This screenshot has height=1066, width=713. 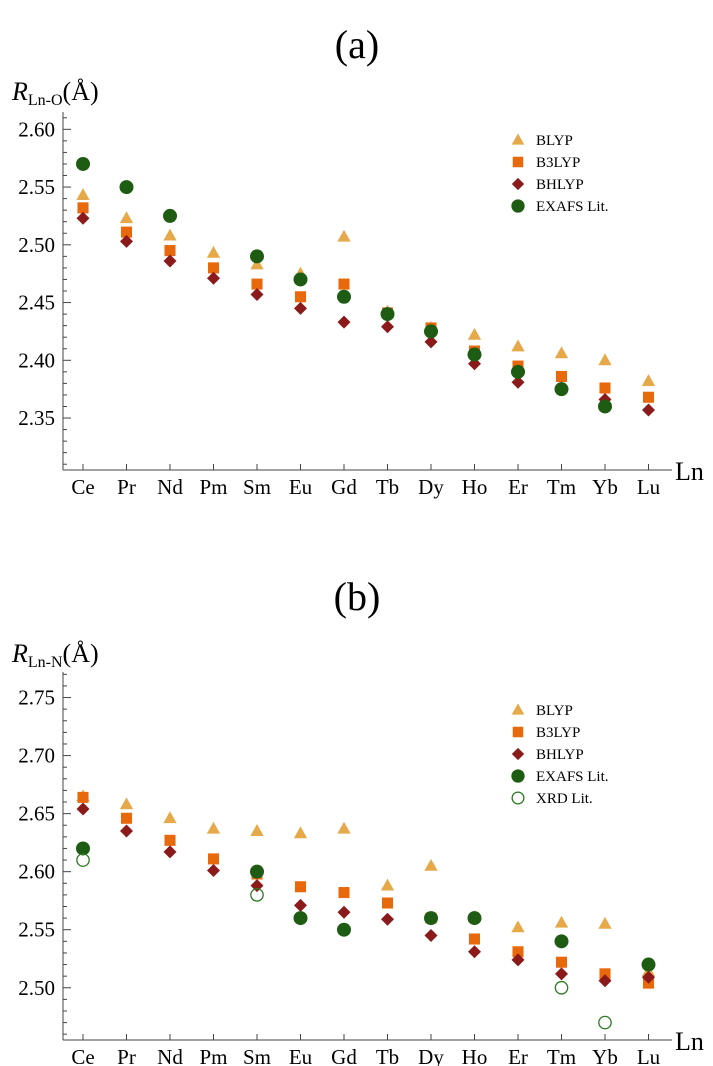 What do you see at coordinates (45, 100) in the screenshot?
I see `y-axis-label-subscript: Ln-O` at bounding box center [45, 100].